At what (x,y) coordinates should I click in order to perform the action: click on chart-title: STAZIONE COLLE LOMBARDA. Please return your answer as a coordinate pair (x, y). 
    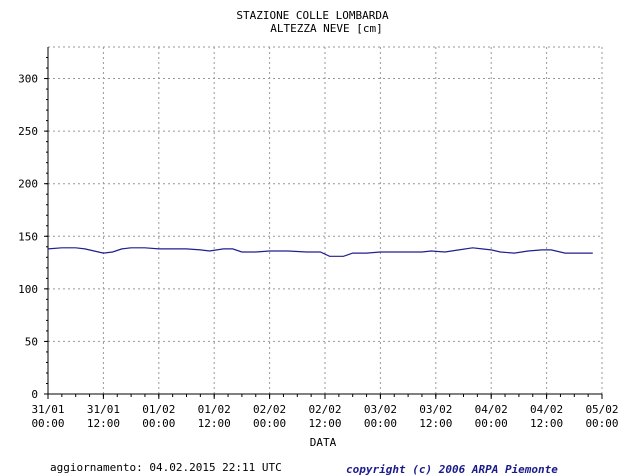
    Looking at the image, I should click on (312, 15).